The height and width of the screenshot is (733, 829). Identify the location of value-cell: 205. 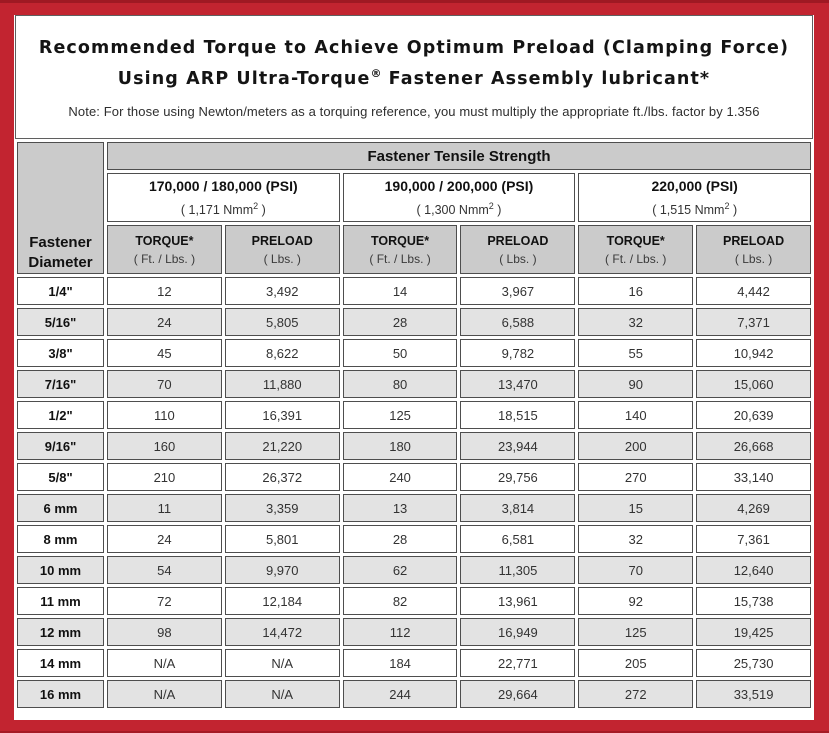
(636, 663).